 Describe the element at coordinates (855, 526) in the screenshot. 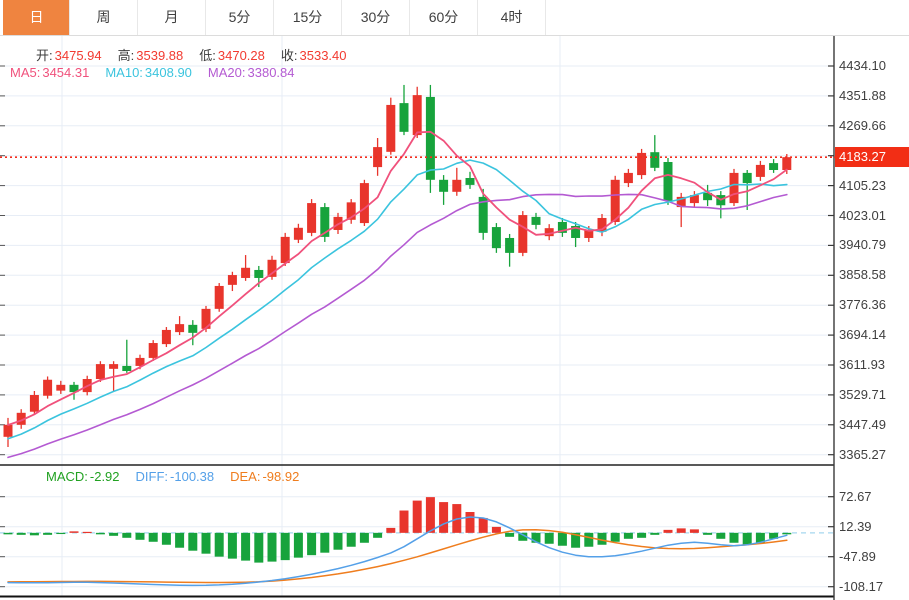

I see `y-axis-label: 12.39` at that location.